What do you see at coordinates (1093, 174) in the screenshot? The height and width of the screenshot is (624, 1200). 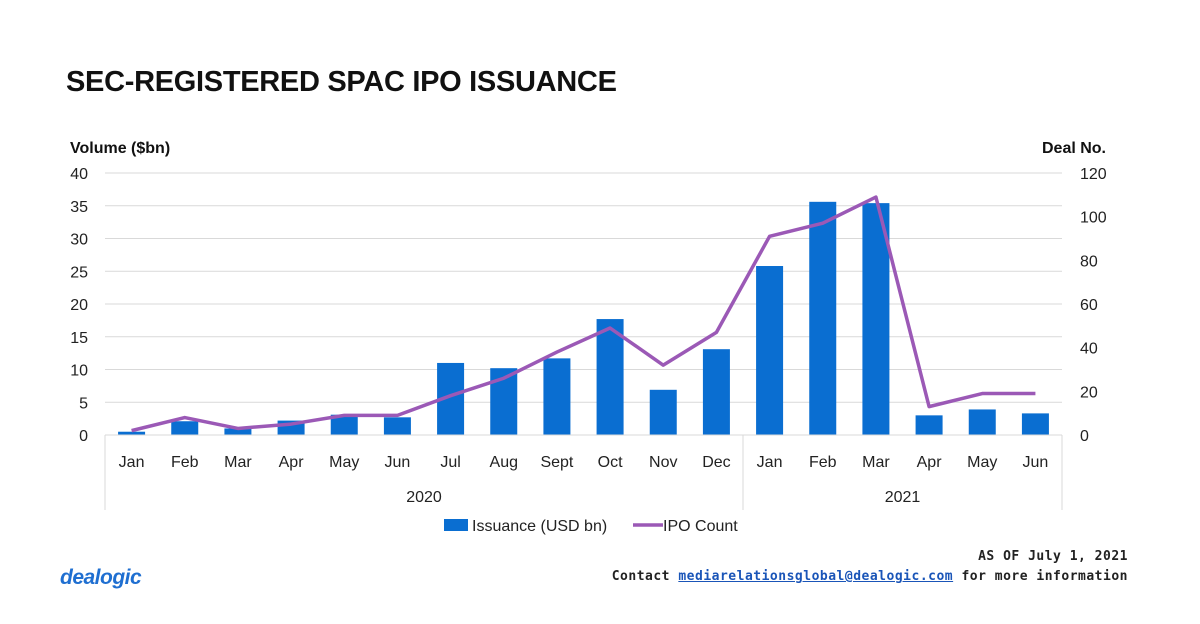 I see `right-tick-label: 120` at bounding box center [1093, 174].